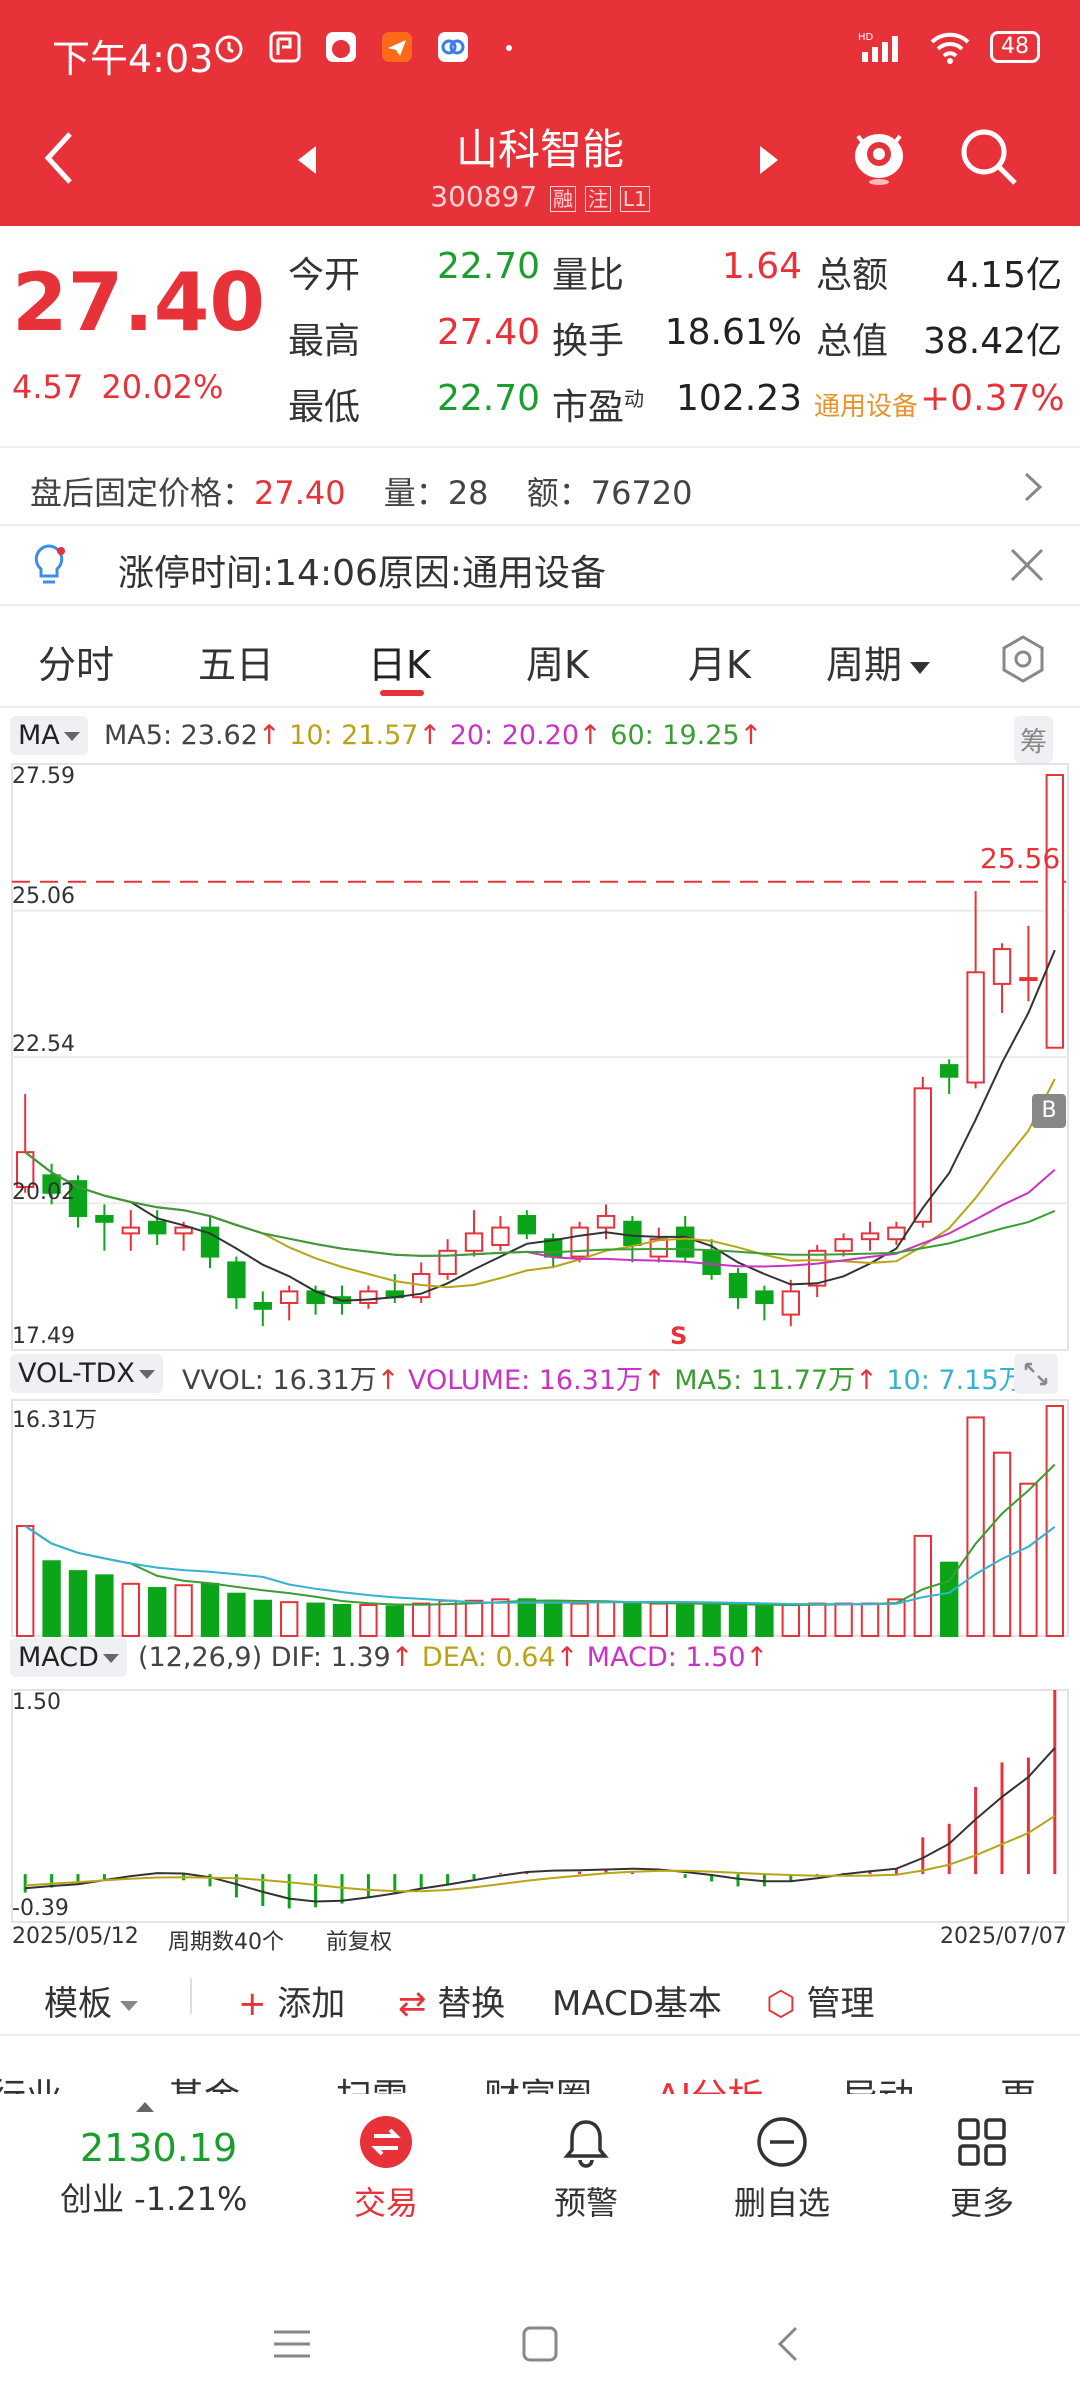  Describe the element at coordinates (60, 158) in the screenshot. I see `back-icon` at that location.